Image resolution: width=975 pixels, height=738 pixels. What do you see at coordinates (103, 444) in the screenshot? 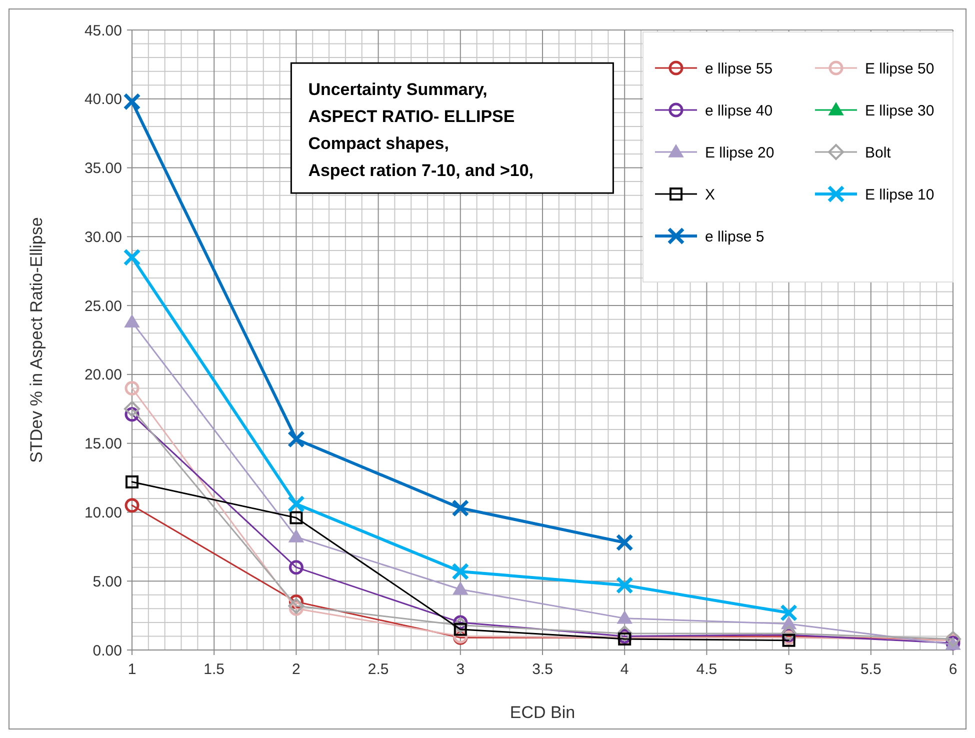
I see `y-tick-label: 15.00` at bounding box center [103, 444].